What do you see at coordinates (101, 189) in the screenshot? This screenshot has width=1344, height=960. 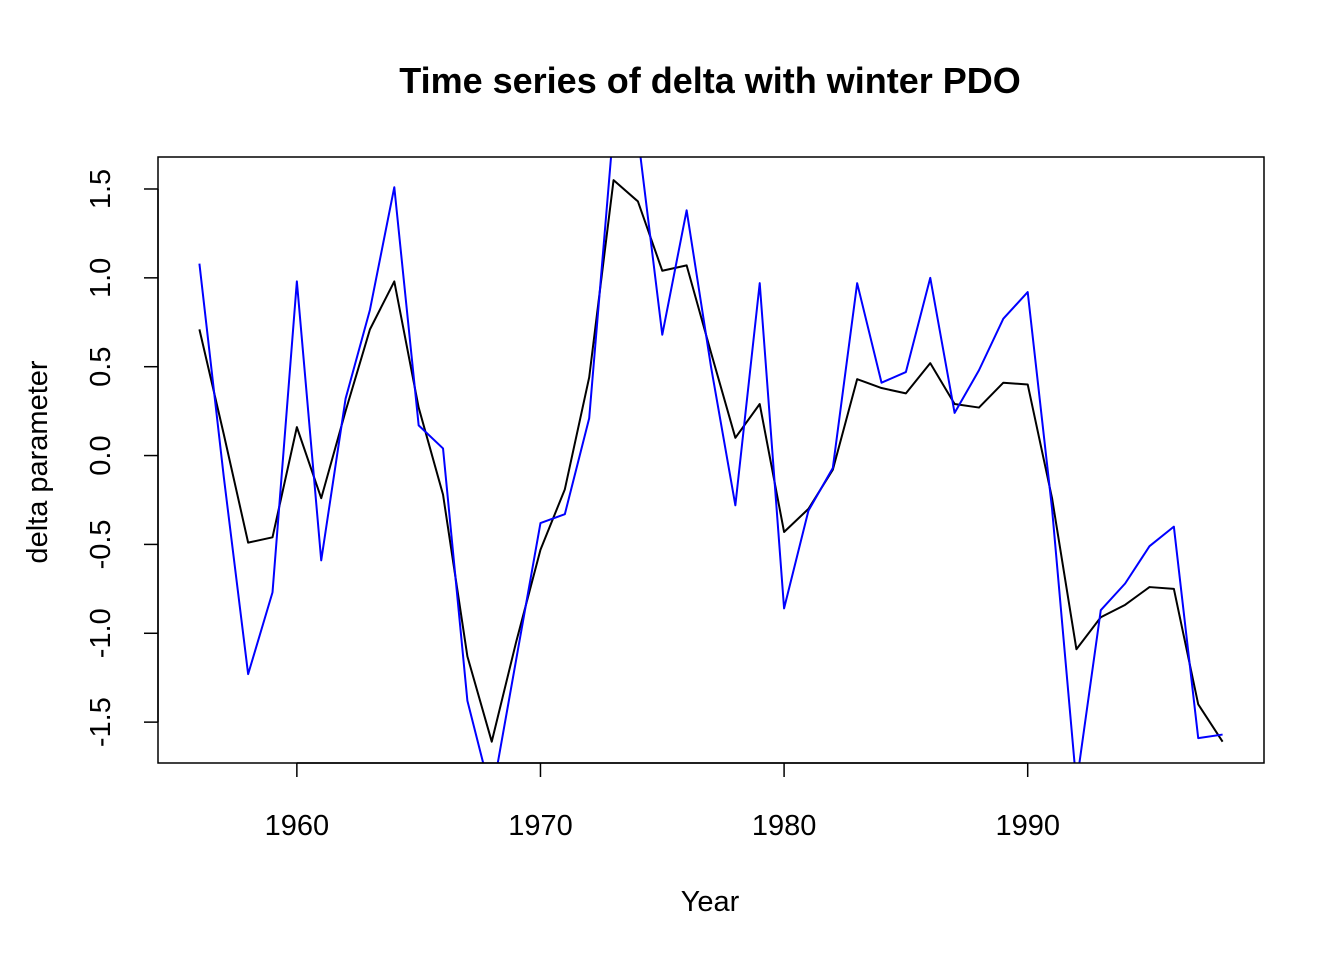 I see `y-tick-label-6: 1.5` at bounding box center [101, 189].